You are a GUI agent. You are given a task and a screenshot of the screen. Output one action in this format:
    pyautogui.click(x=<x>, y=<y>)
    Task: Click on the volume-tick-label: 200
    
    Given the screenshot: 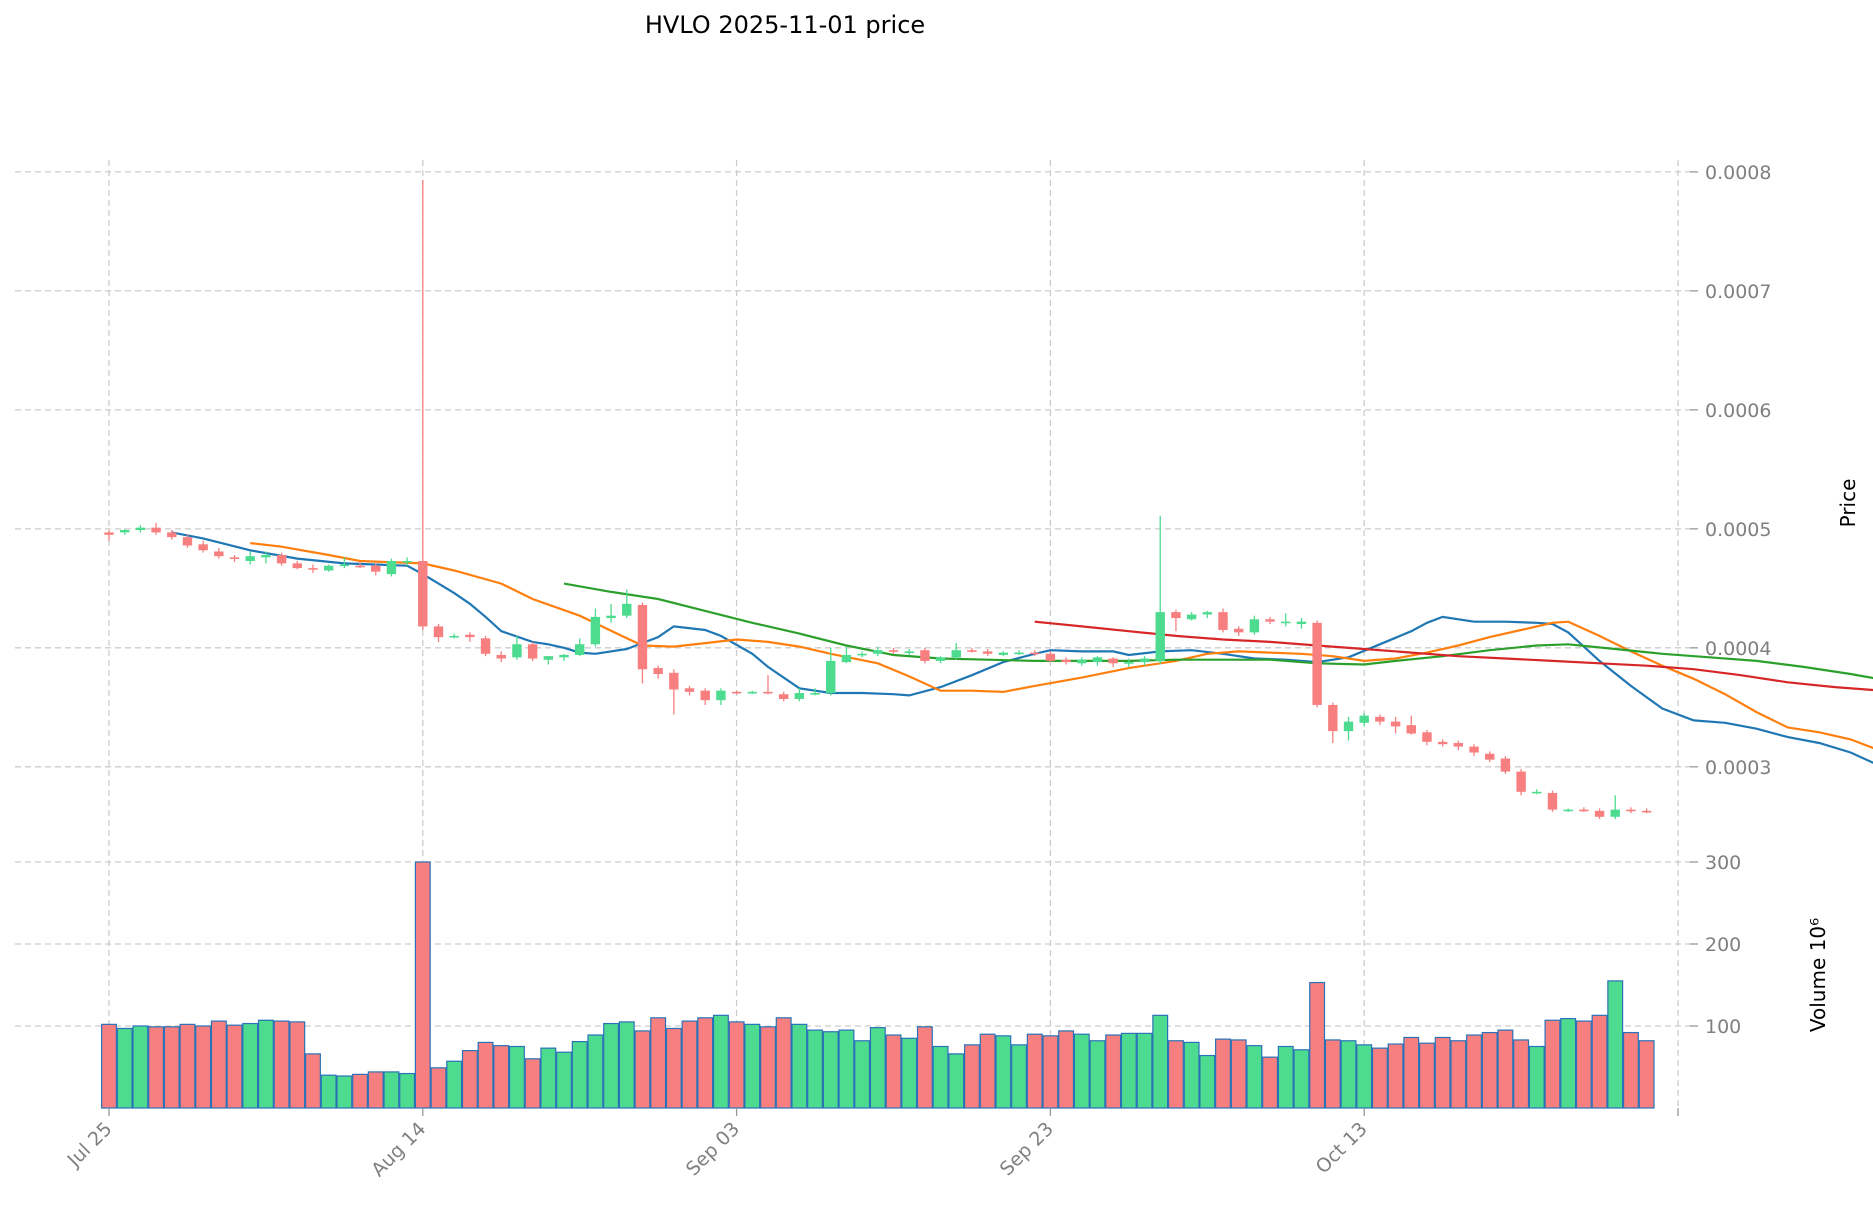 What is the action you would take?
    pyautogui.click(x=1723, y=945)
    